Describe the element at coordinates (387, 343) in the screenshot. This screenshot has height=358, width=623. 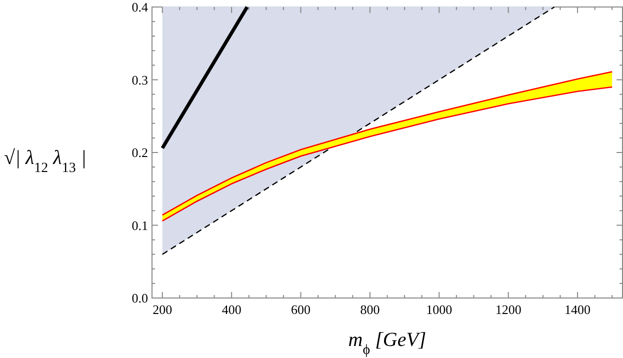
I see `x-axis-title: m$_{ϕ}$ [GeV]` at that location.